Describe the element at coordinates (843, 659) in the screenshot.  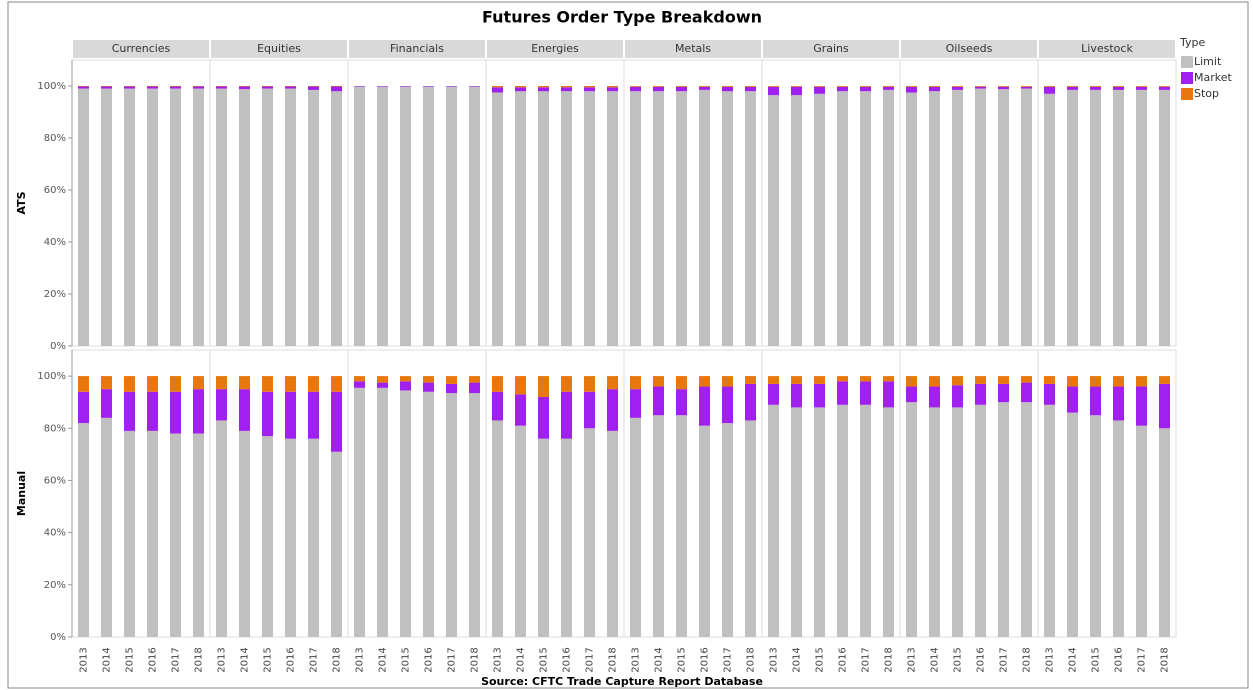
I see `x-tick-label: 2016` at that location.